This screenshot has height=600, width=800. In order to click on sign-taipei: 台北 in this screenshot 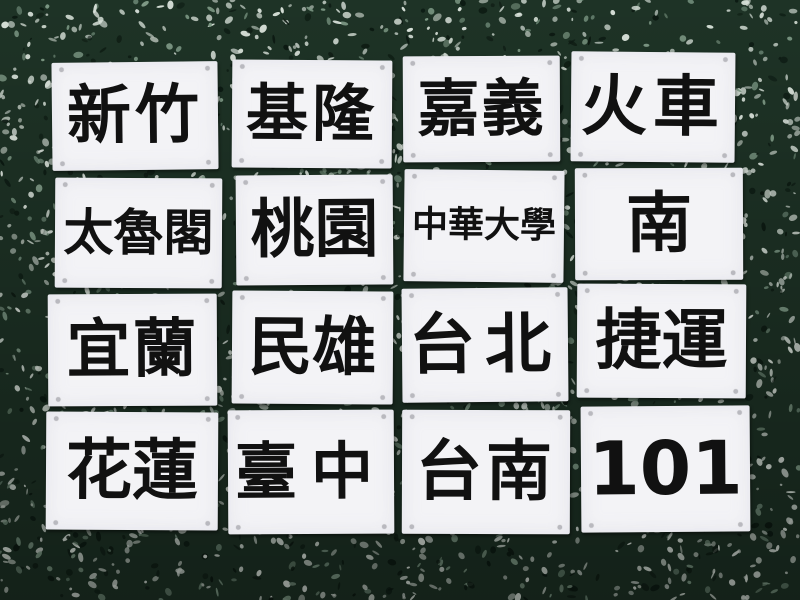, I will do `click(485, 345)`.